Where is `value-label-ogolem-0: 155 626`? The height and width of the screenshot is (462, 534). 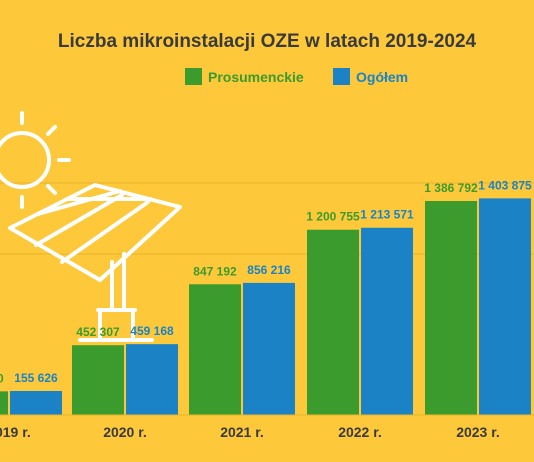 value-label-ogolem-0: 155 626 is located at coordinates (36, 378).